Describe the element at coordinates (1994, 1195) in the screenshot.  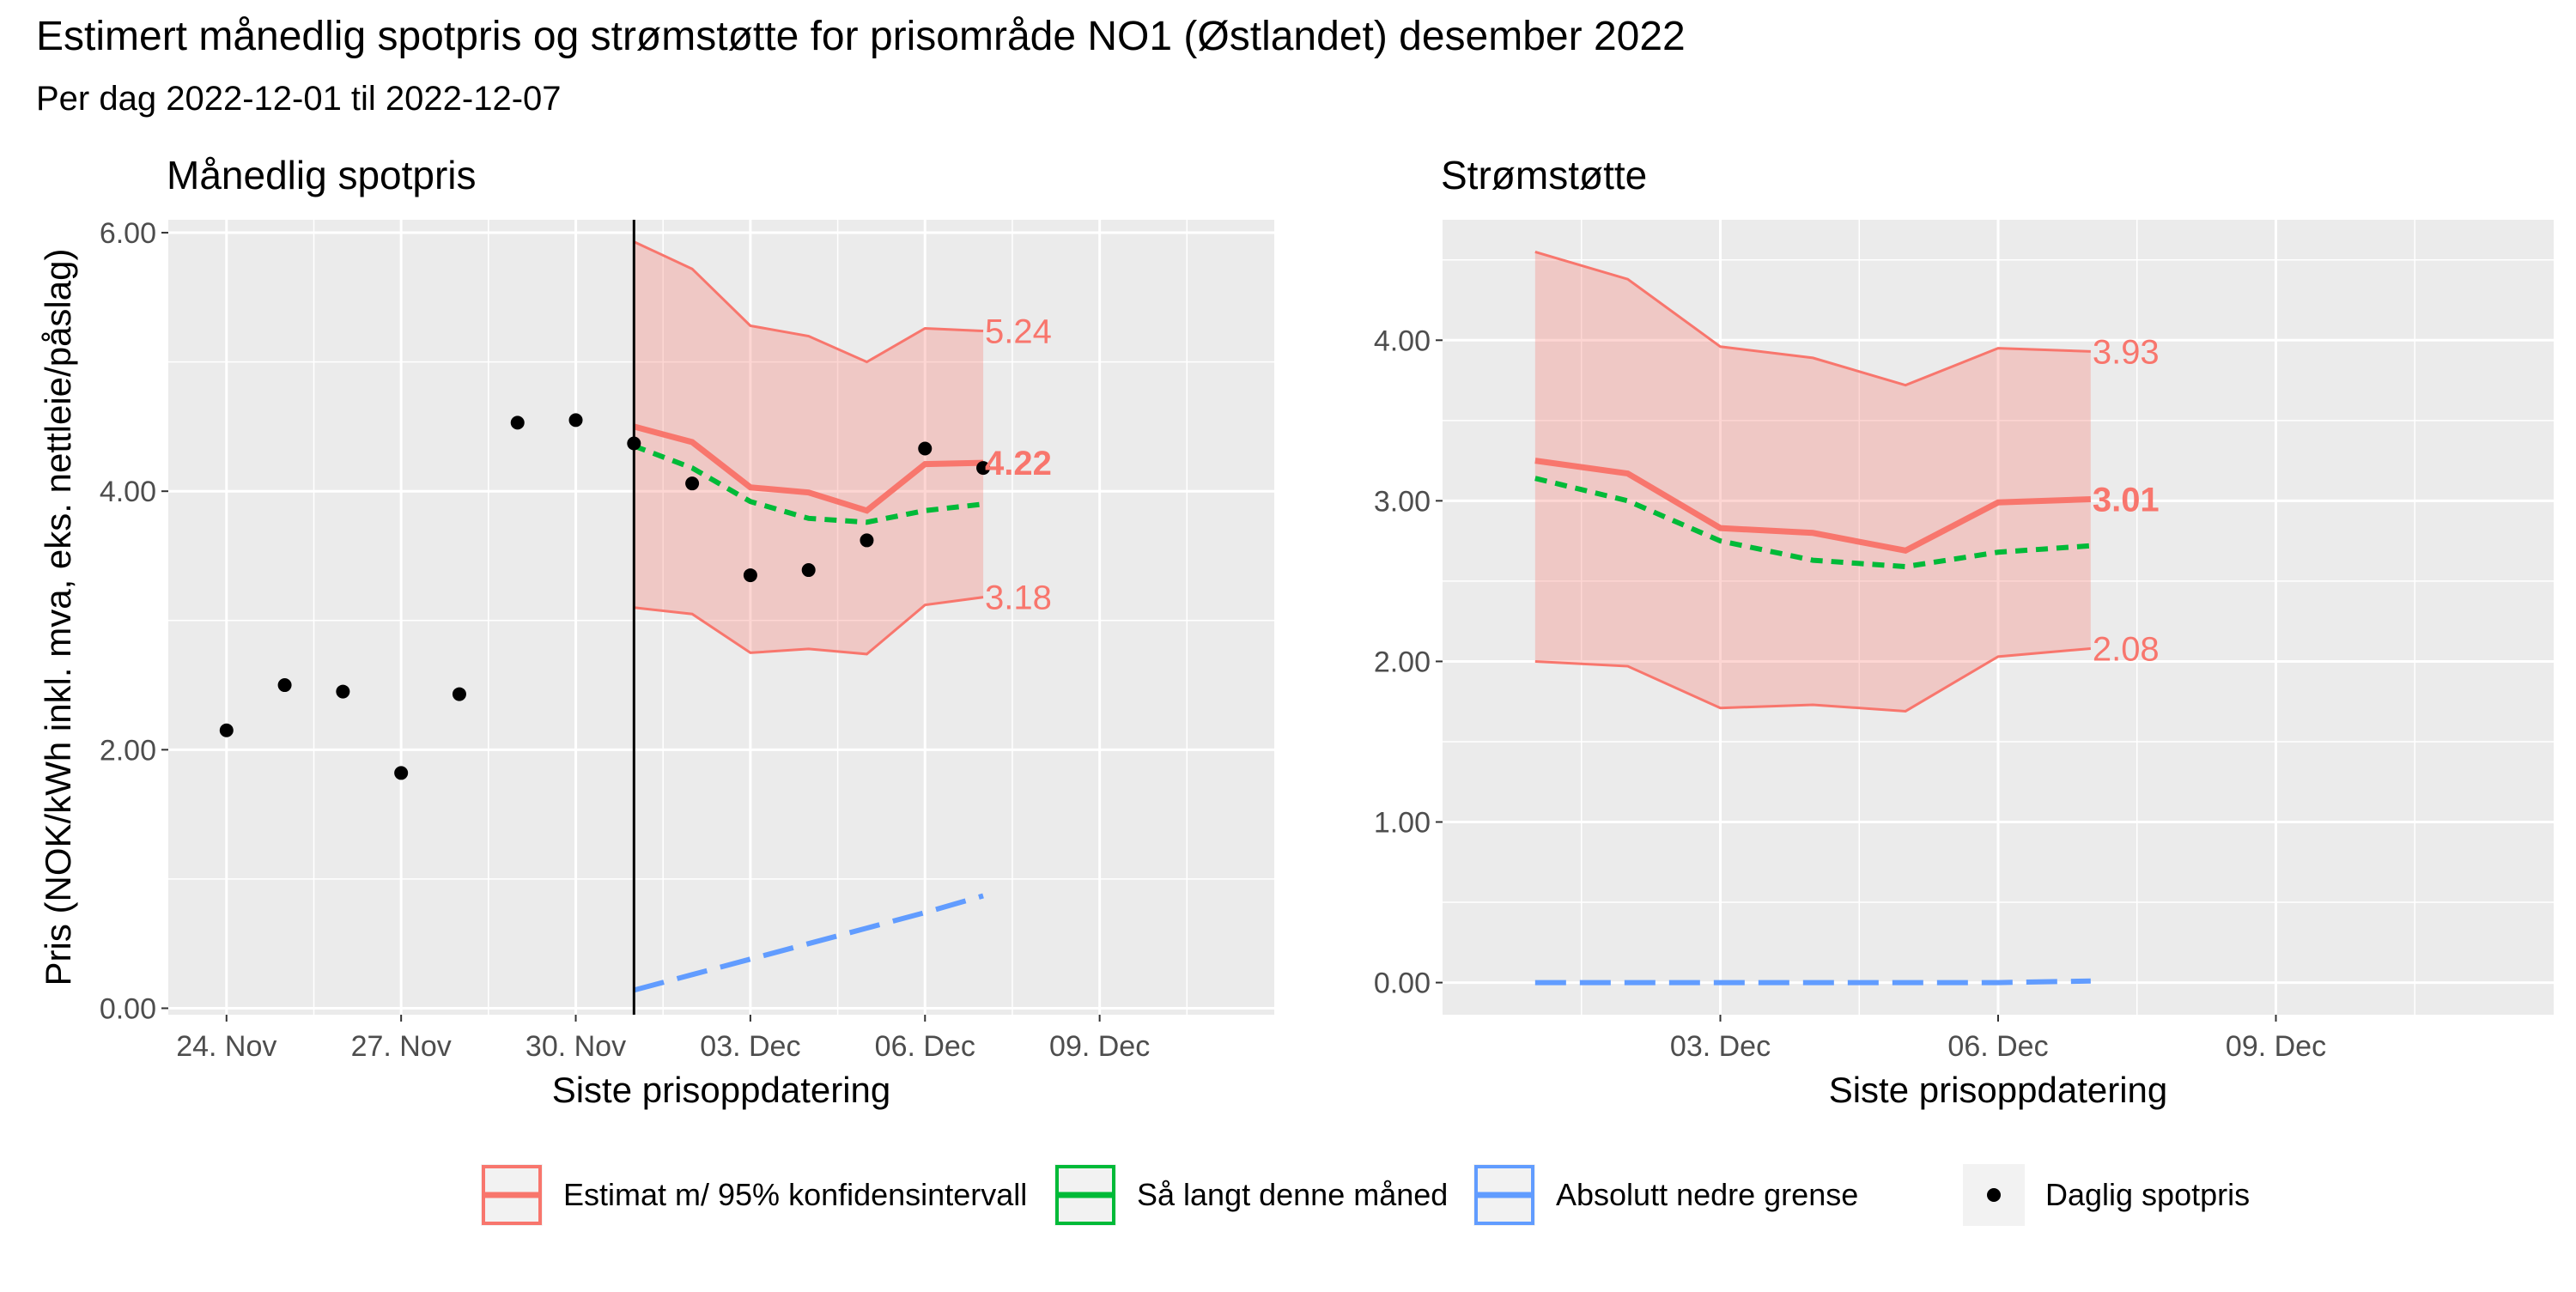
I see `legend-key-point` at that location.